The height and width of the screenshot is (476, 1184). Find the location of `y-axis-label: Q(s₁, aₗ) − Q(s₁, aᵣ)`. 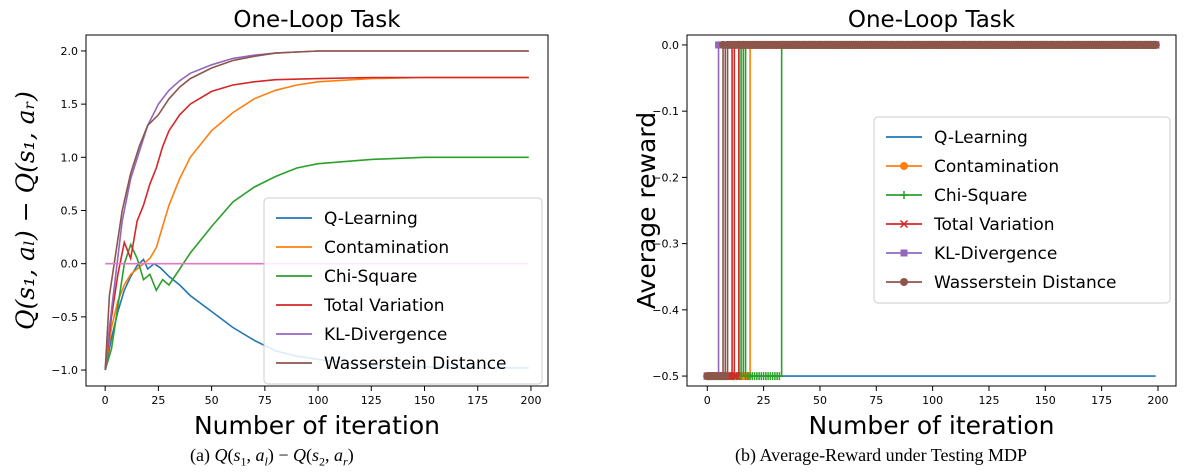

y-axis-label: Q(s₁, aₗ) − Q(s₁, aᵣ) is located at coordinates (25, 210).